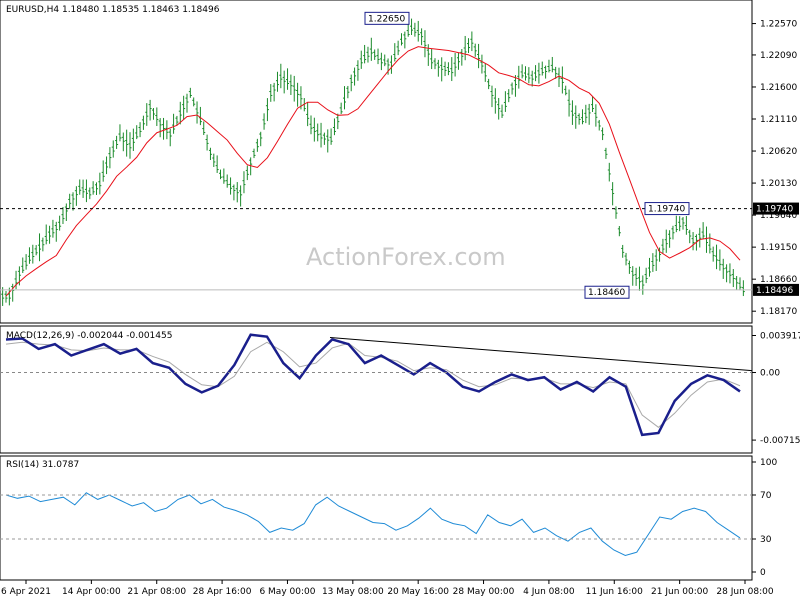 The width and height of the screenshot is (800, 600). Describe the element at coordinates (778, 216) in the screenshot. I see `price-tick-label: 1.19640` at that location.